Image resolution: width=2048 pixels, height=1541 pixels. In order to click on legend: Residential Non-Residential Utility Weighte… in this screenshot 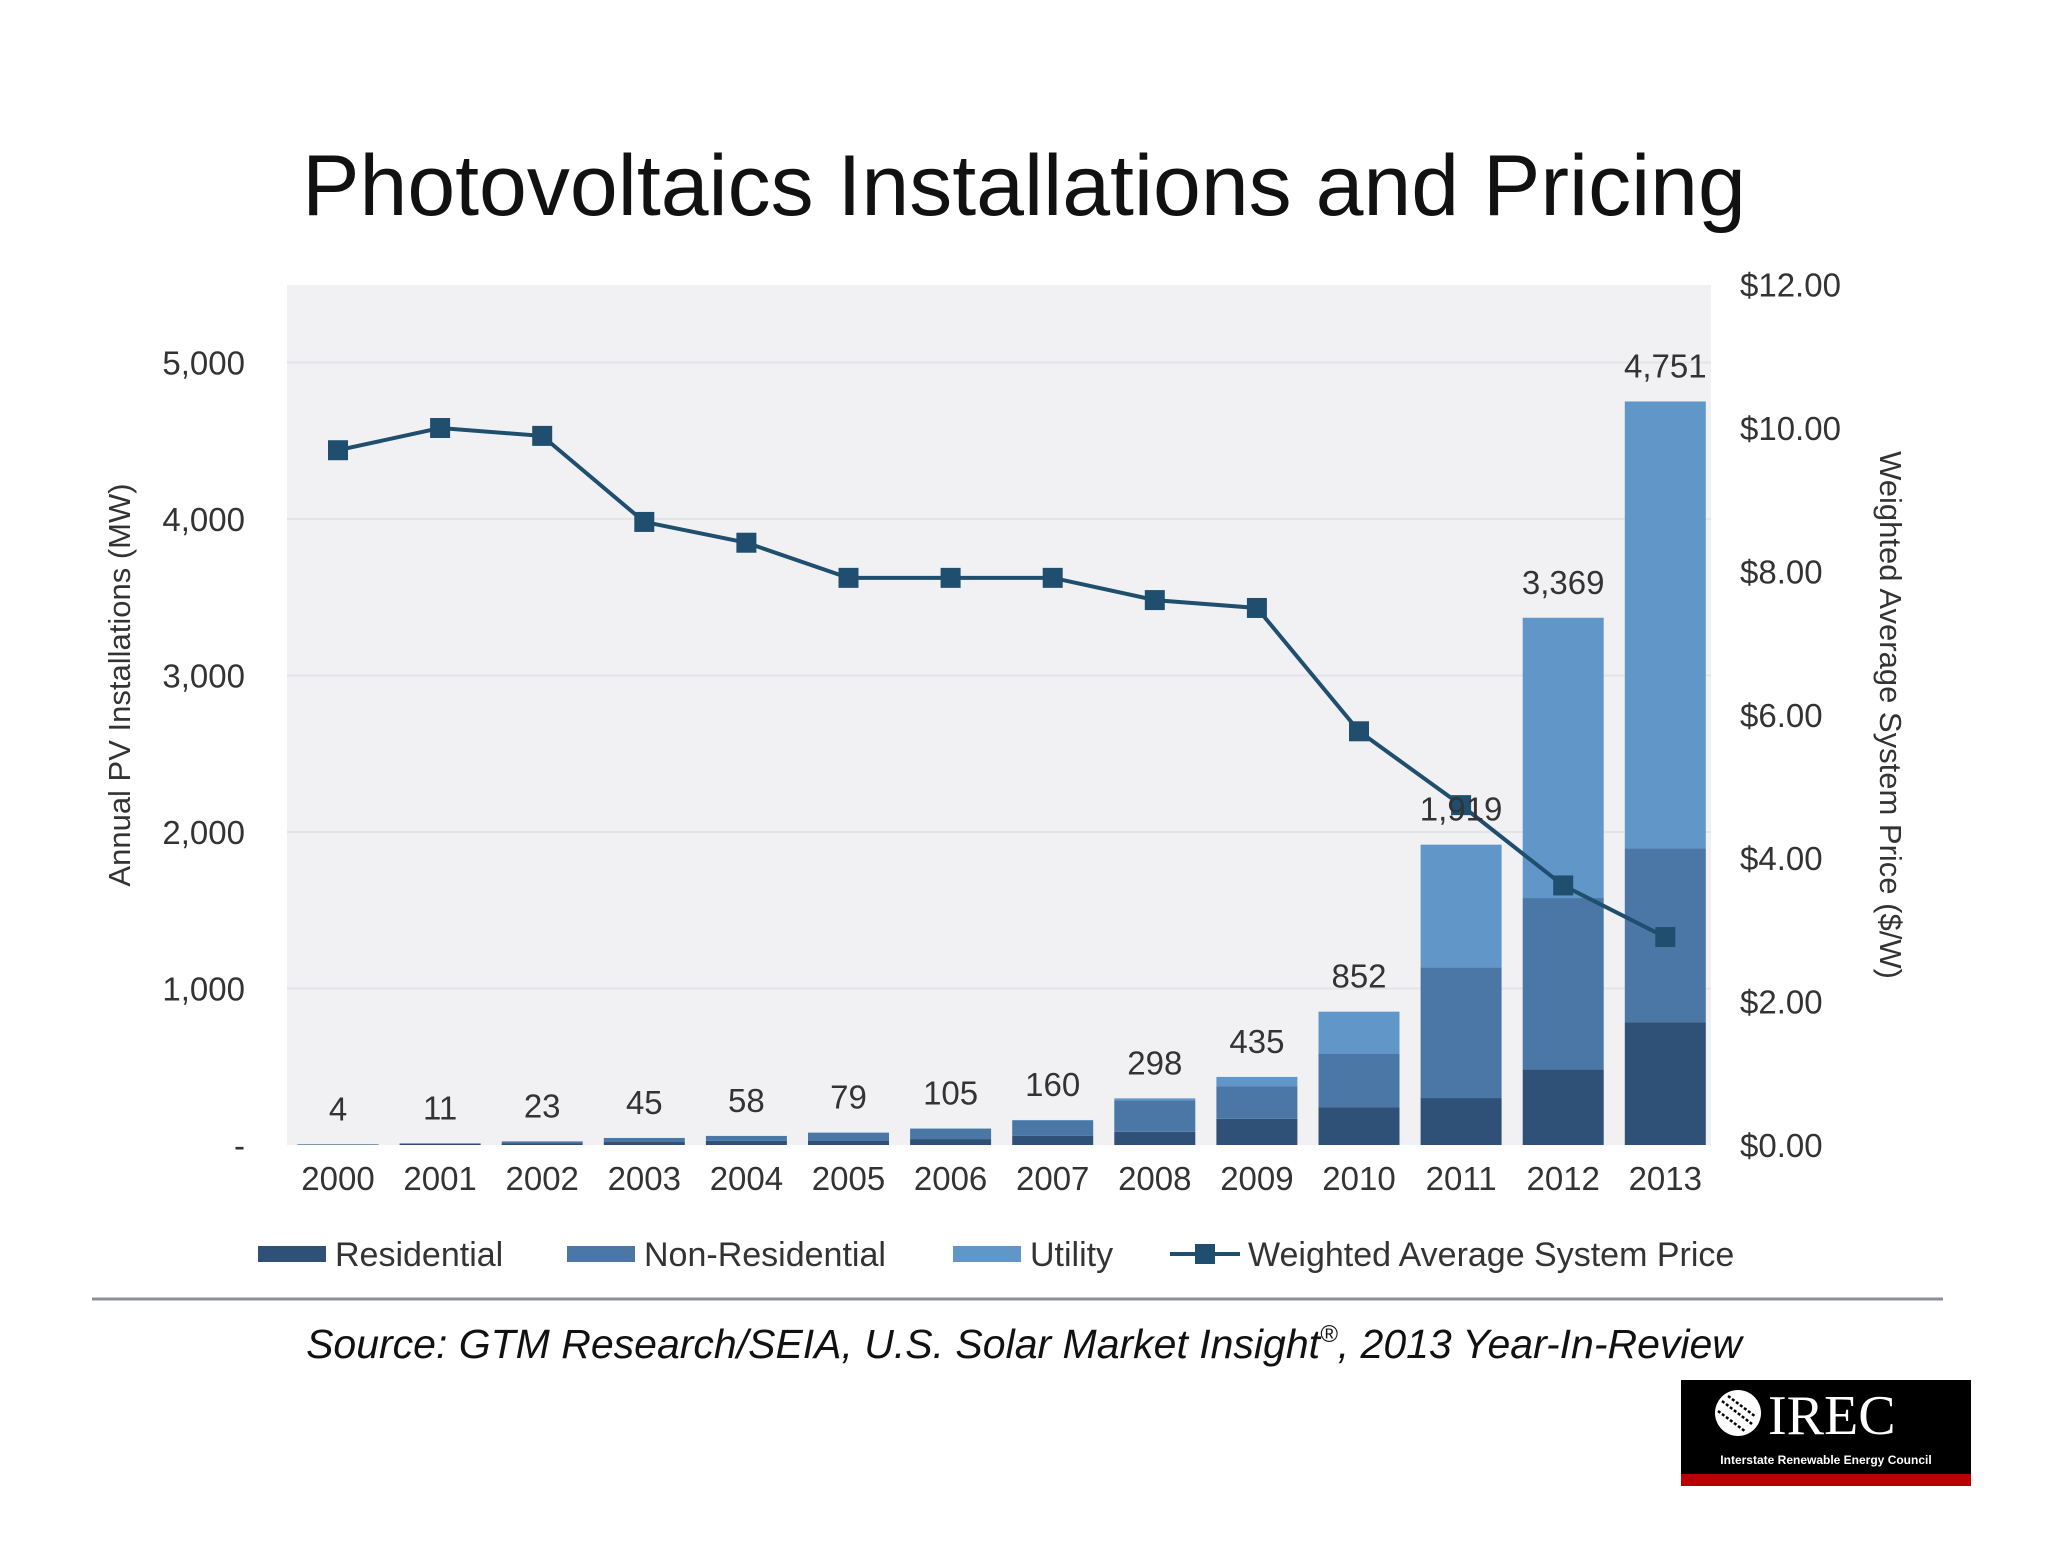, I will do `click(996, 1255)`.